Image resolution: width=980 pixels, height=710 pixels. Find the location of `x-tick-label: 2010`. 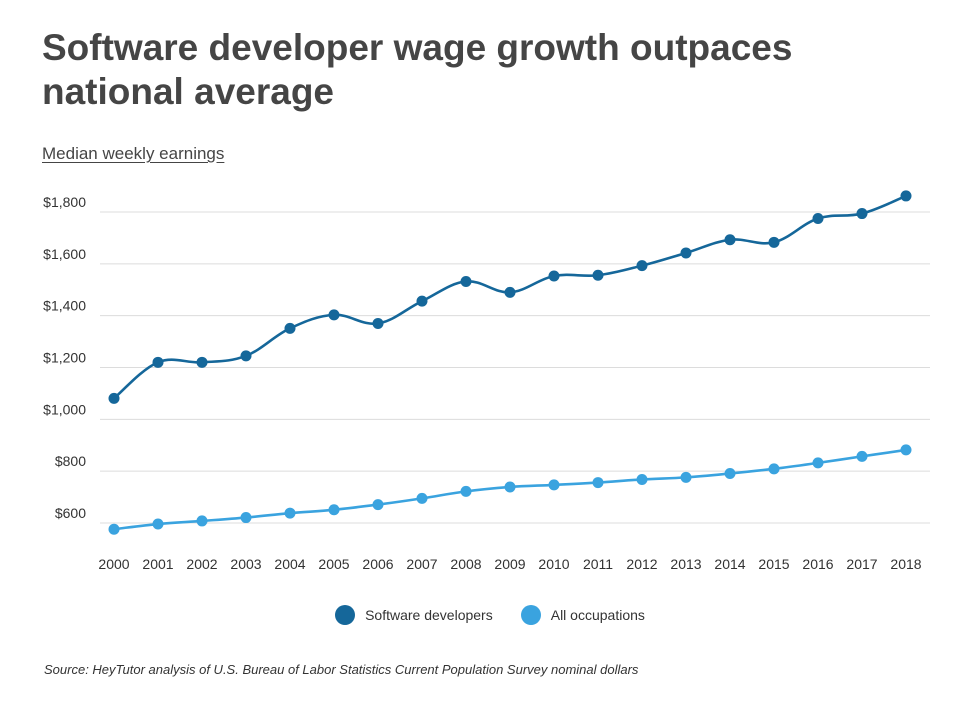

x-tick-label: 2010 is located at coordinates (553, 564).